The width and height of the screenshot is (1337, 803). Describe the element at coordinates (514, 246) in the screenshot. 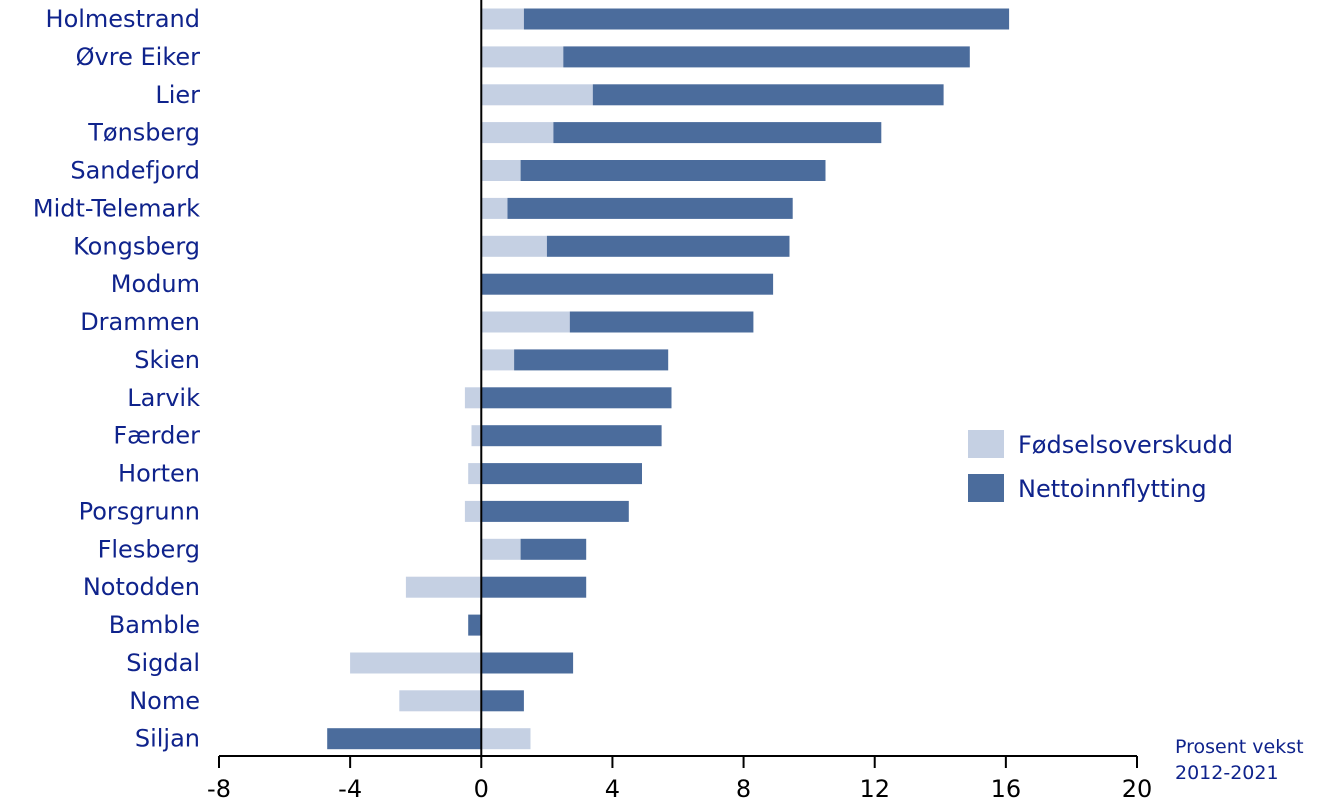

I see `bar-kongsberg-fodselsoverskudd` at that location.